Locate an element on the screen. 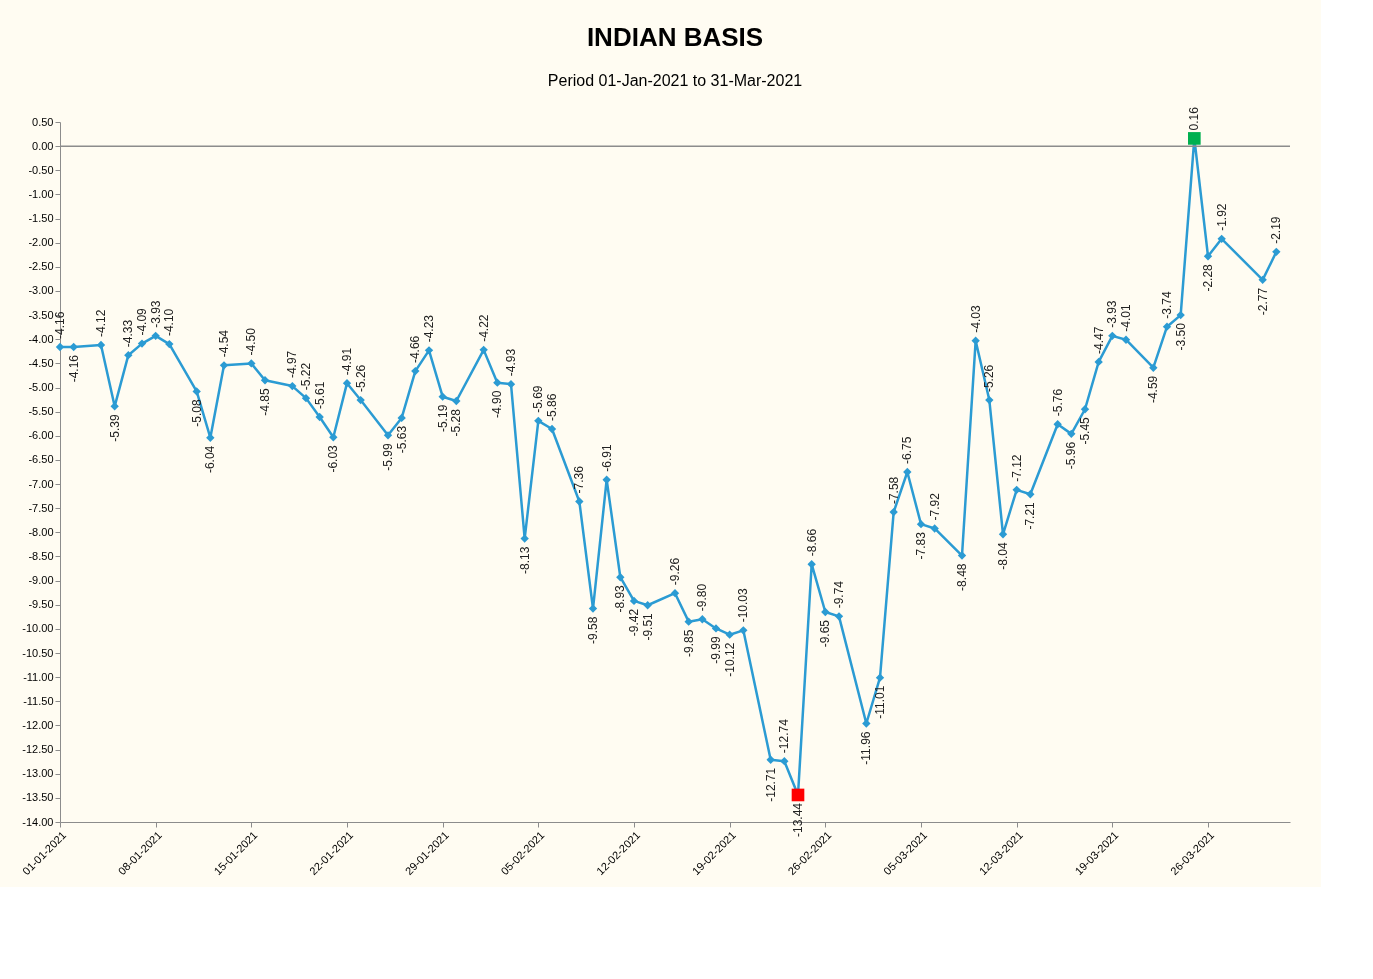 The width and height of the screenshot is (1373, 979). data-label: -4.66 is located at coordinates (415, 349).